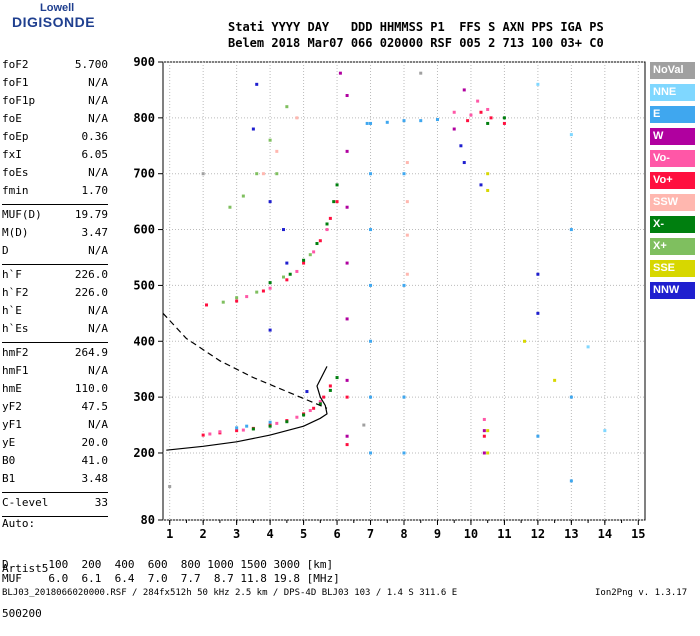 The image size is (700, 636). Describe the element at coordinates (95, 154) in the screenshot. I see `param-value: 6.05` at that location.